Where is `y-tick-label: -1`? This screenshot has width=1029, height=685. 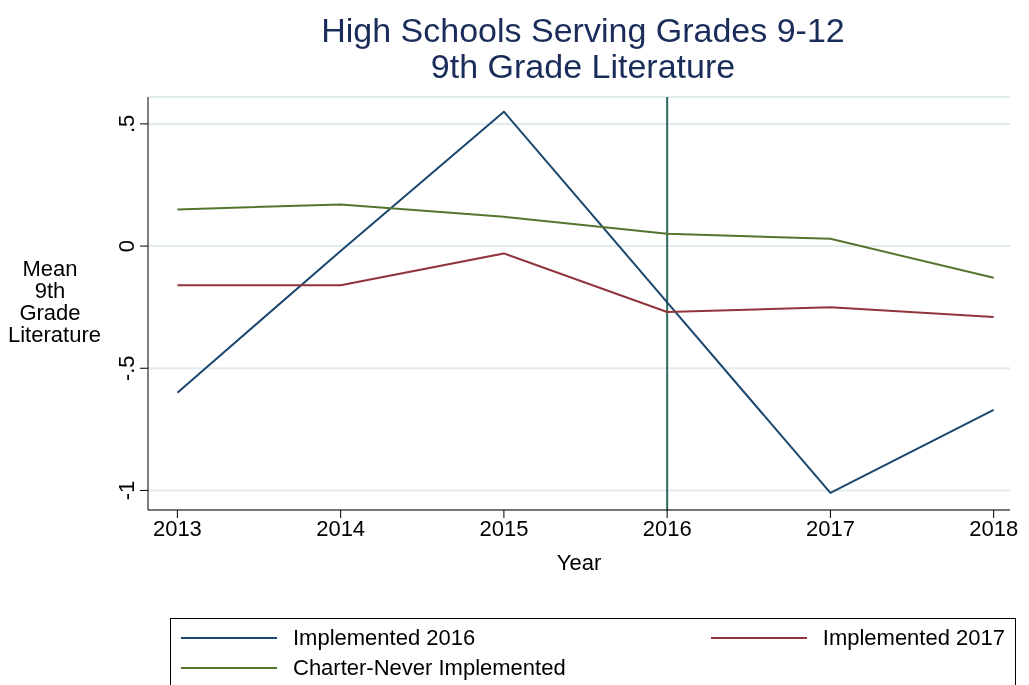 y-tick-label: -1 is located at coordinates (126, 490).